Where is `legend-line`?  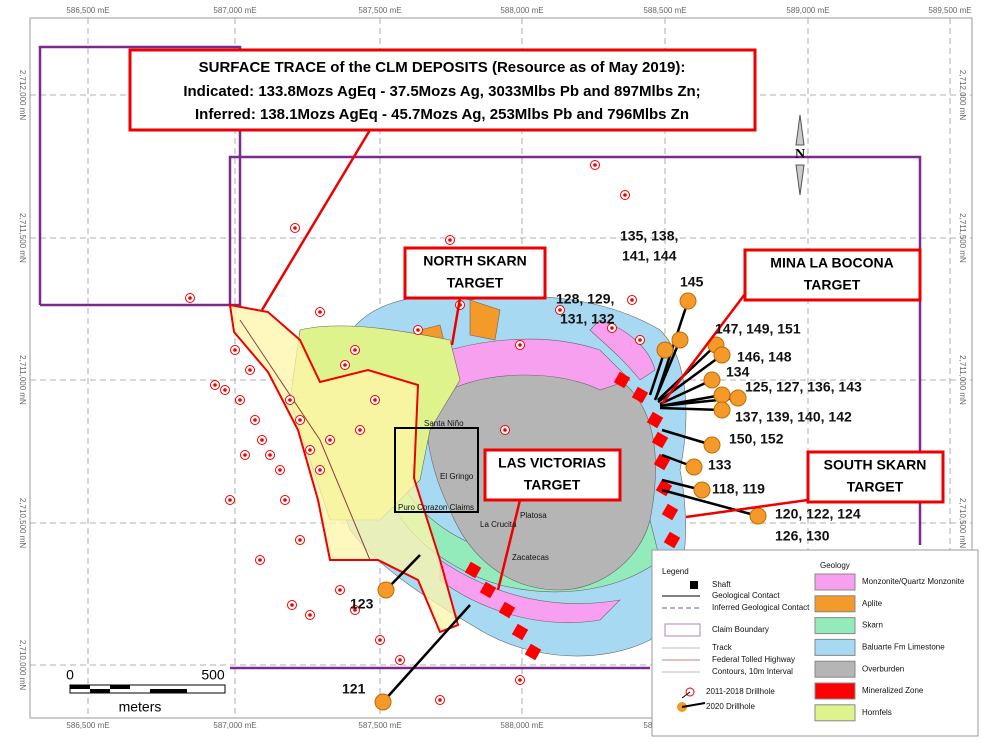
legend-line is located at coordinates (693, 705).